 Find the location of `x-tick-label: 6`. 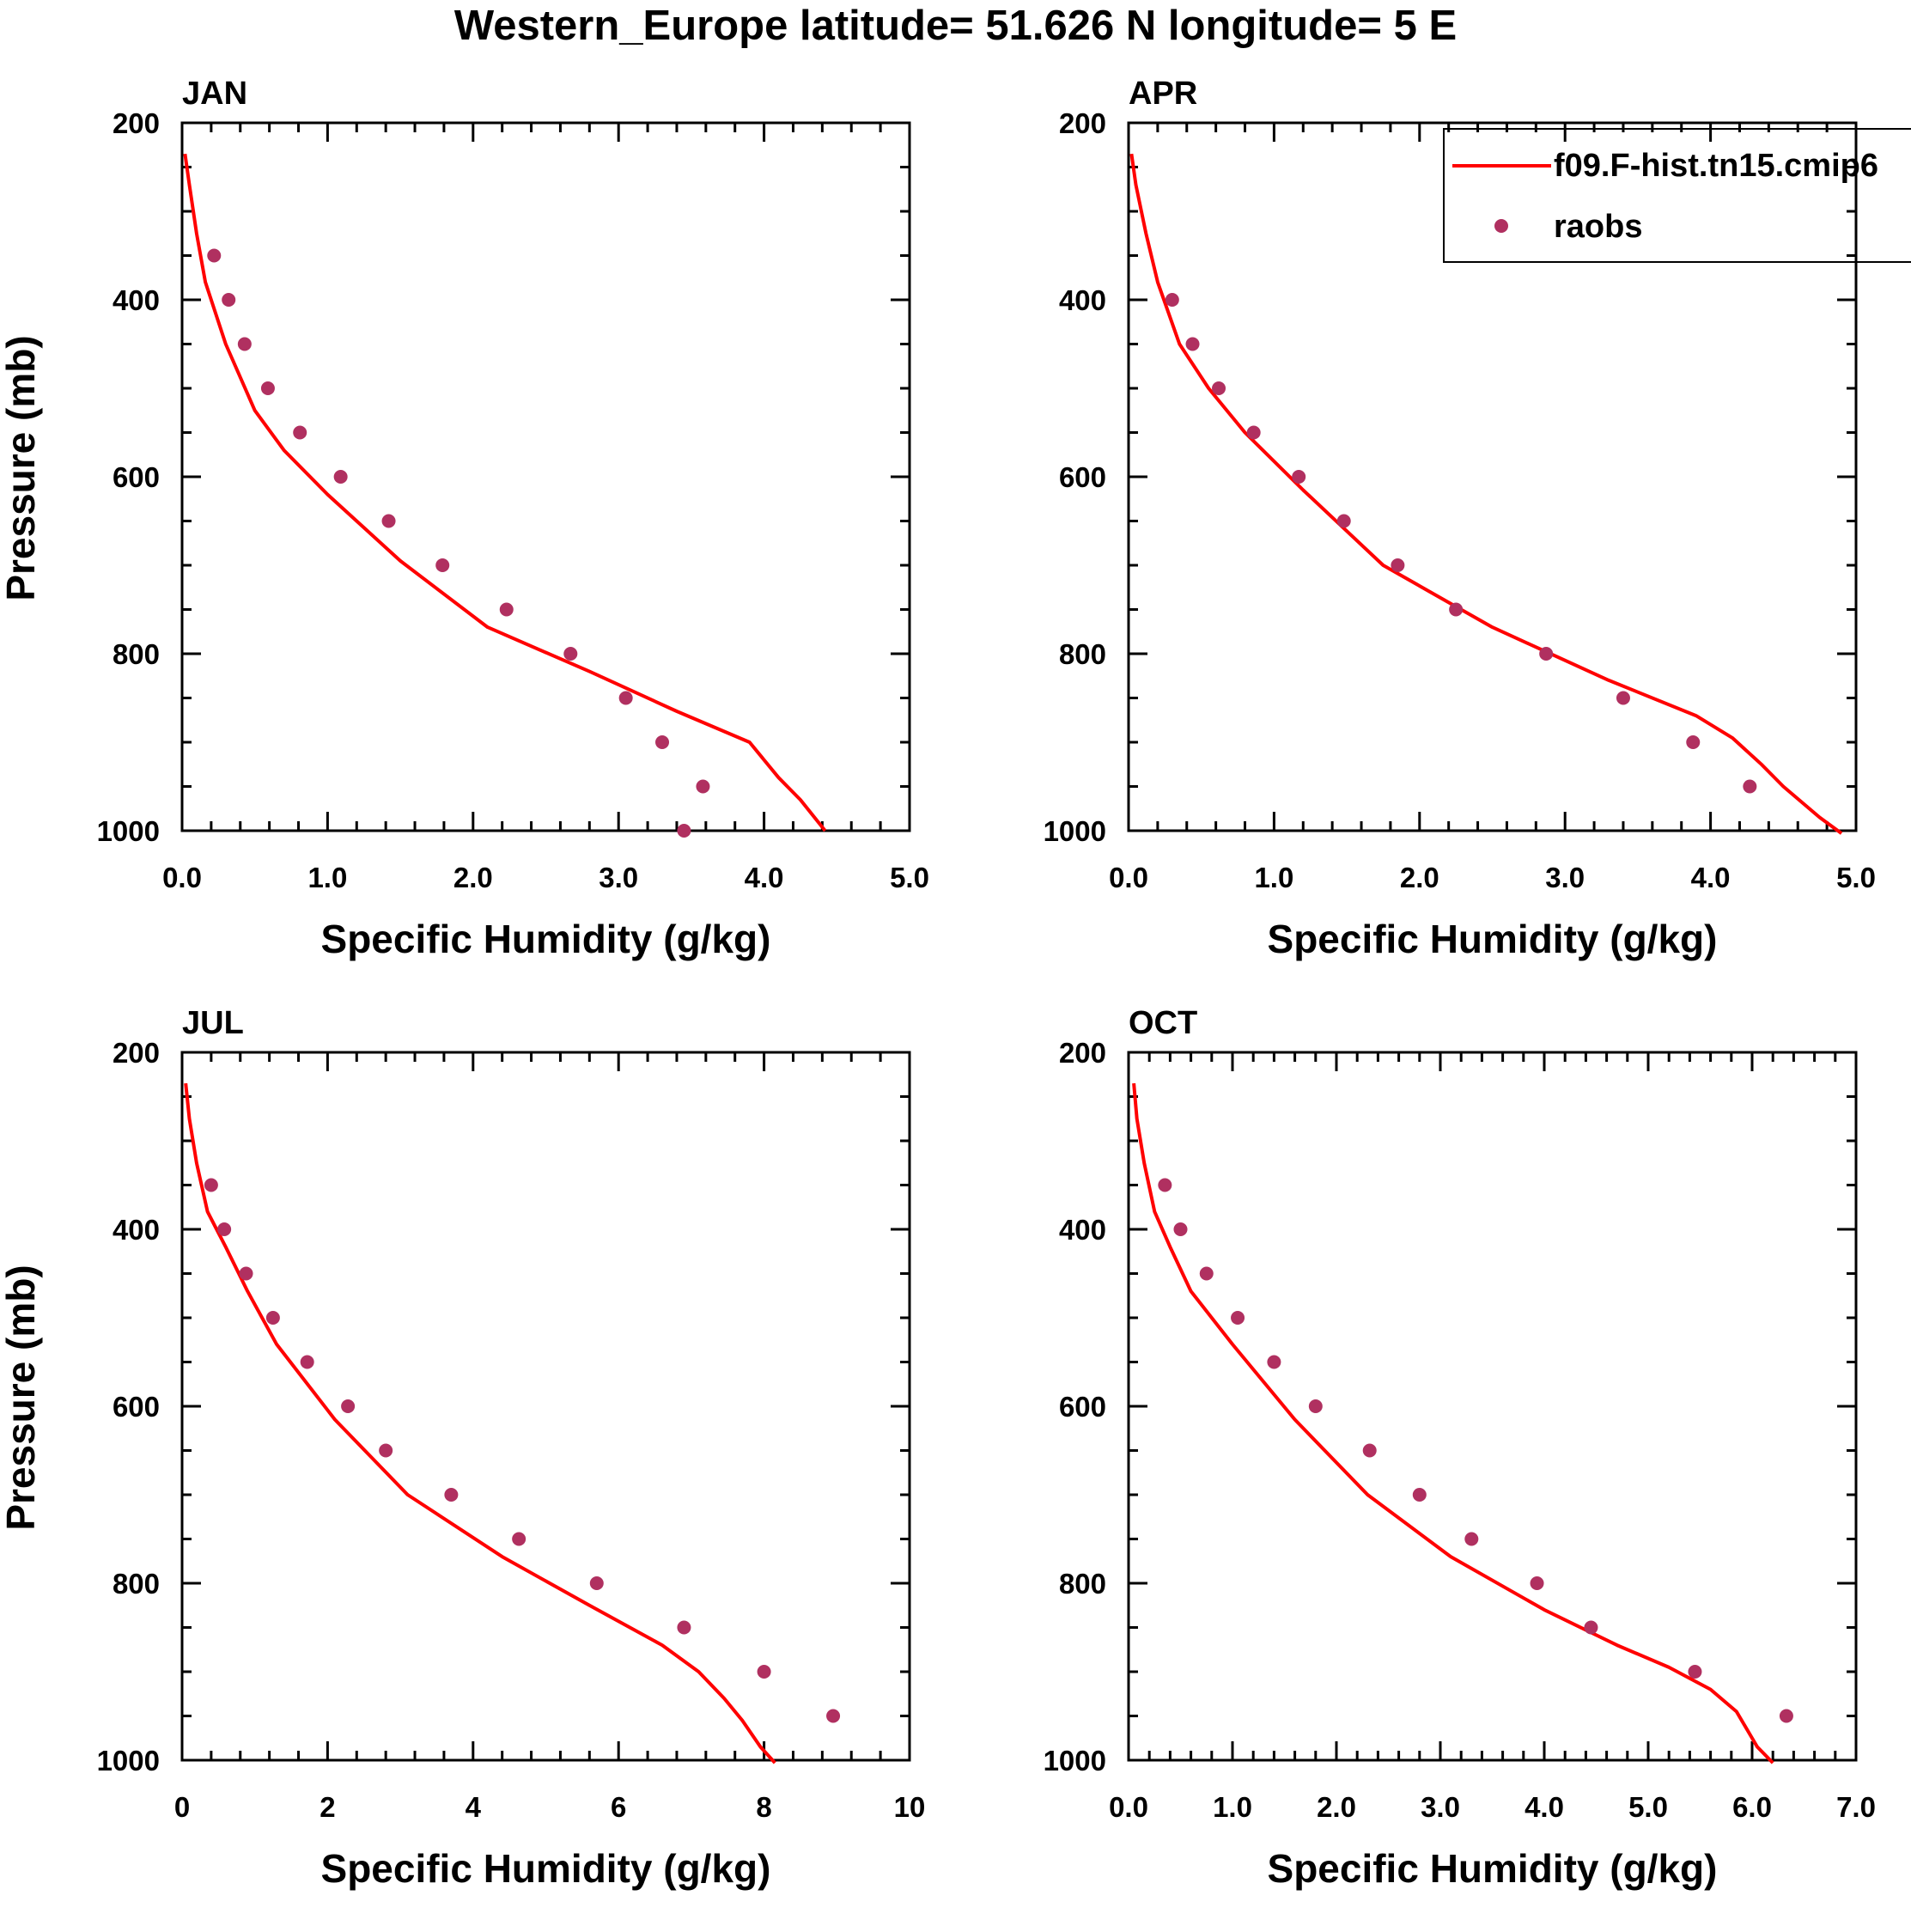

x-tick-label: 6 is located at coordinates (618, 1807).